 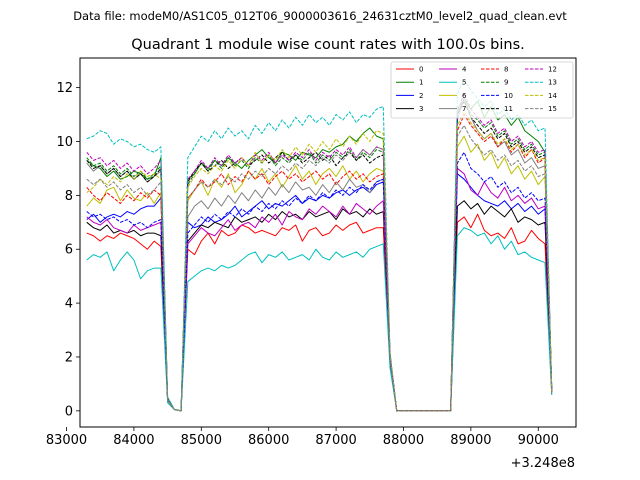 I want to click on y-tick-label: 0, so click(x=69, y=411).